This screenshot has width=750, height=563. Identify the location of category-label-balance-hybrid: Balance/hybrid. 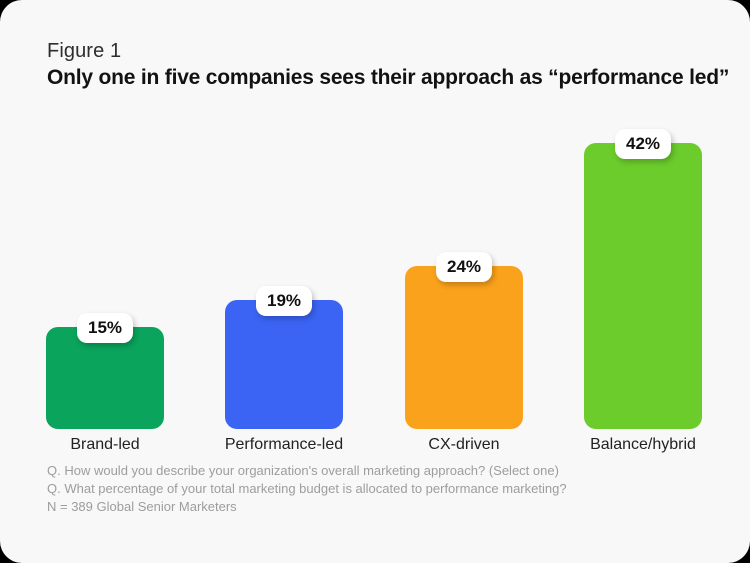
(643, 444).